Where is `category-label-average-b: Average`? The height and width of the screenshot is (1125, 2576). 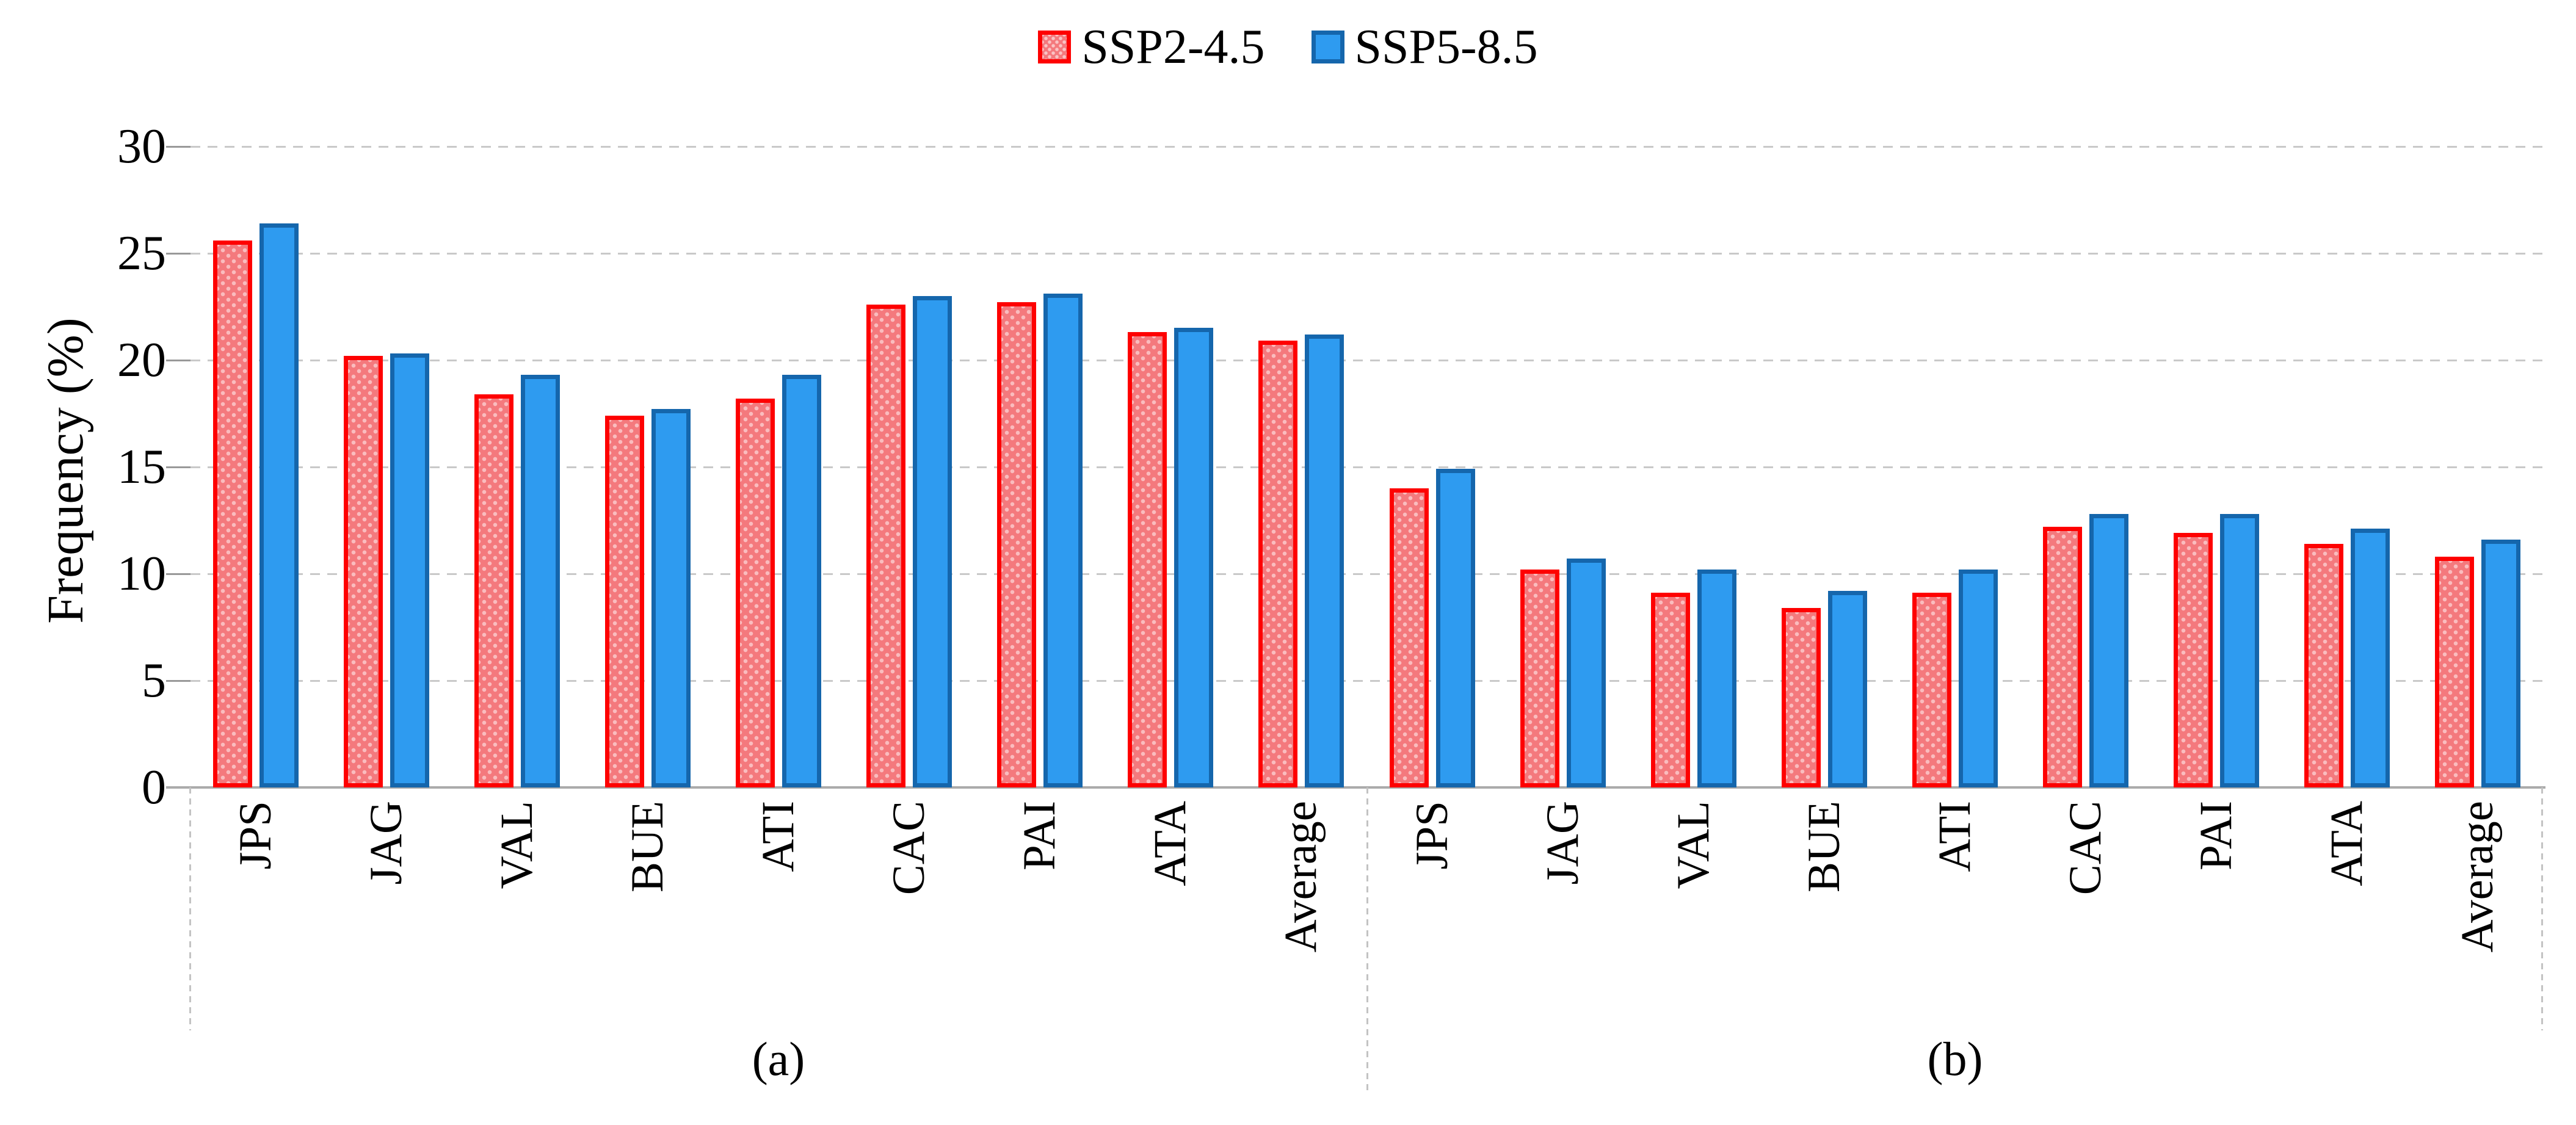 category-label-average-b: Average is located at coordinates (2477, 877).